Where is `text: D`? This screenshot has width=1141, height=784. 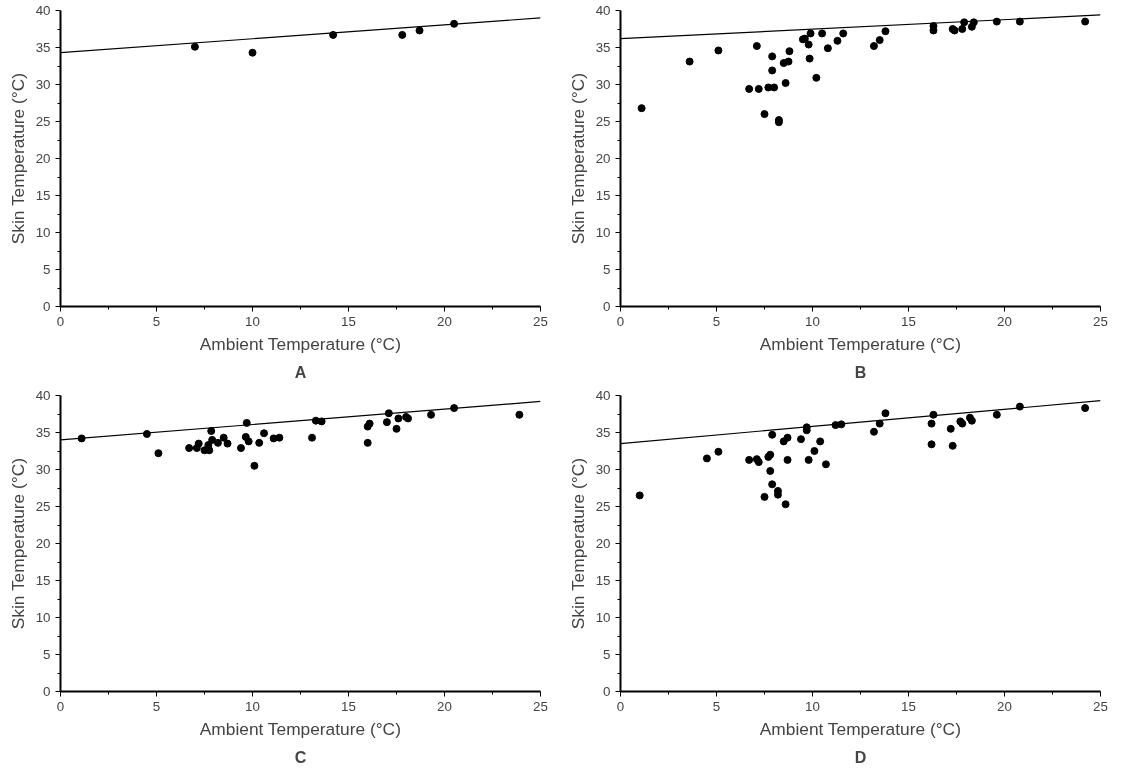 text: D is located at coordinates (860, 757).